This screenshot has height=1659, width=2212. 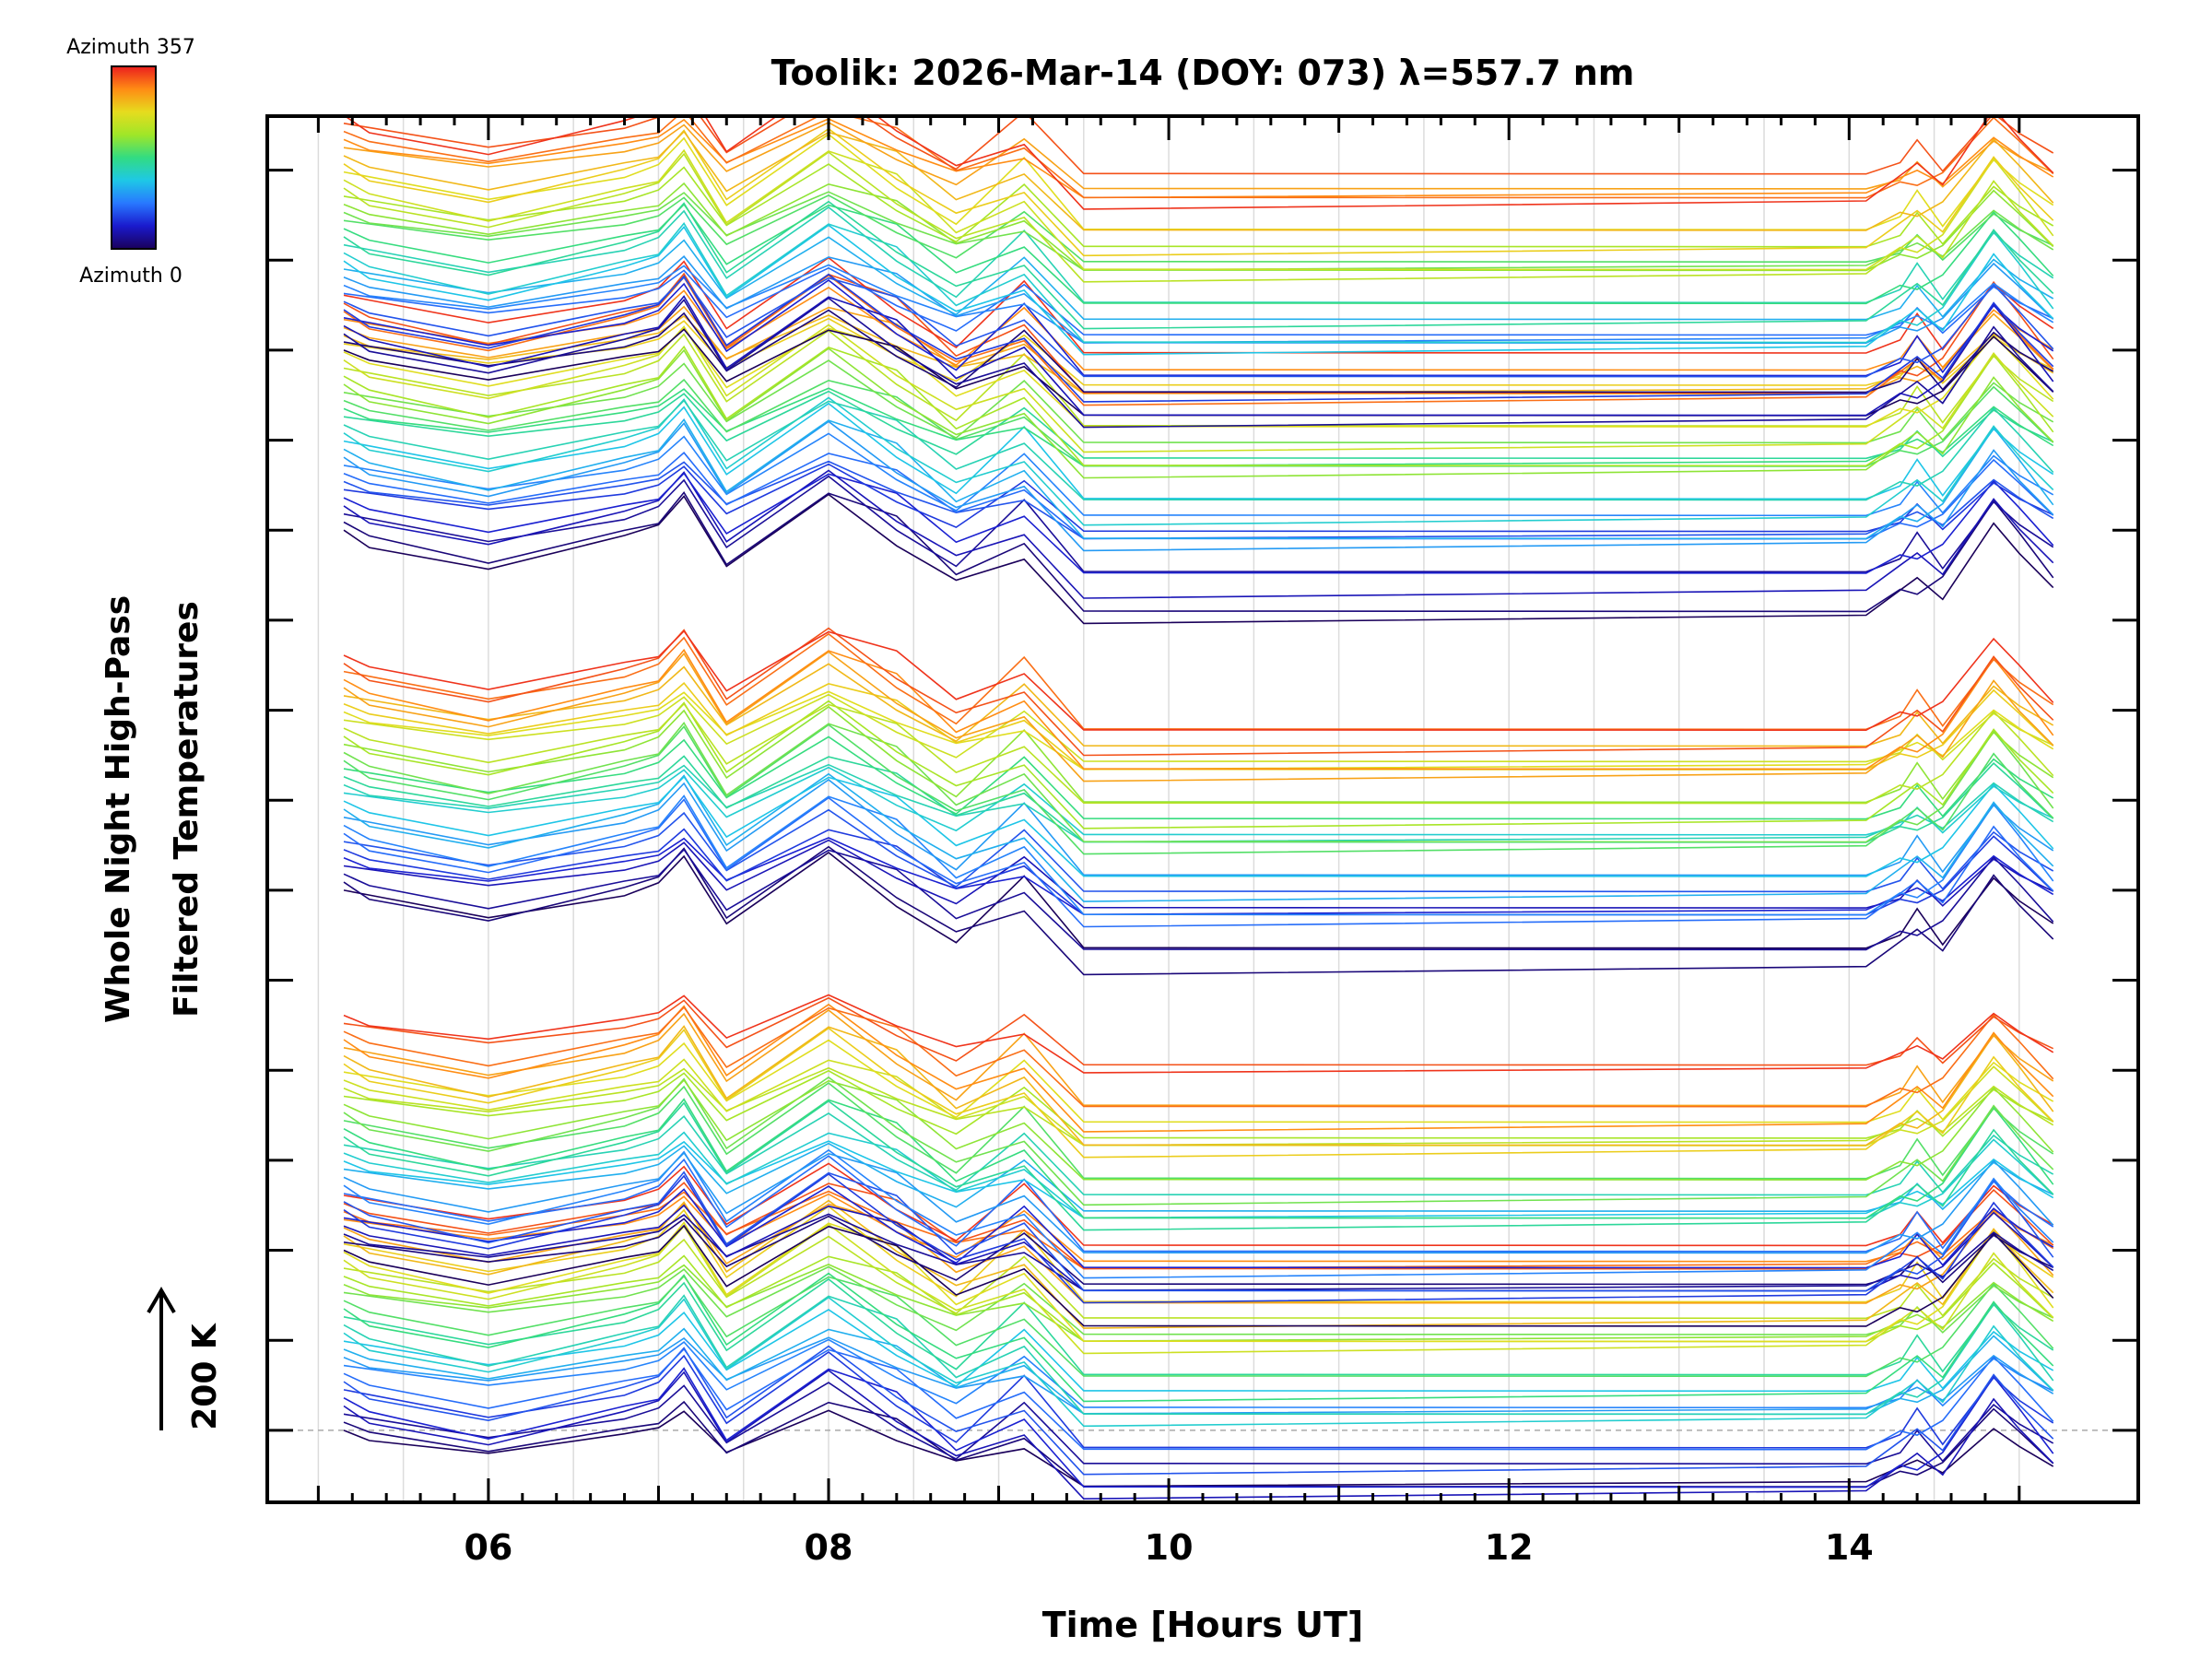 What do you see at coordinates (130, 47) in the screenshot?
I see `colorbar-top-label: Azimuth 357` at bounding box center [130, 47].